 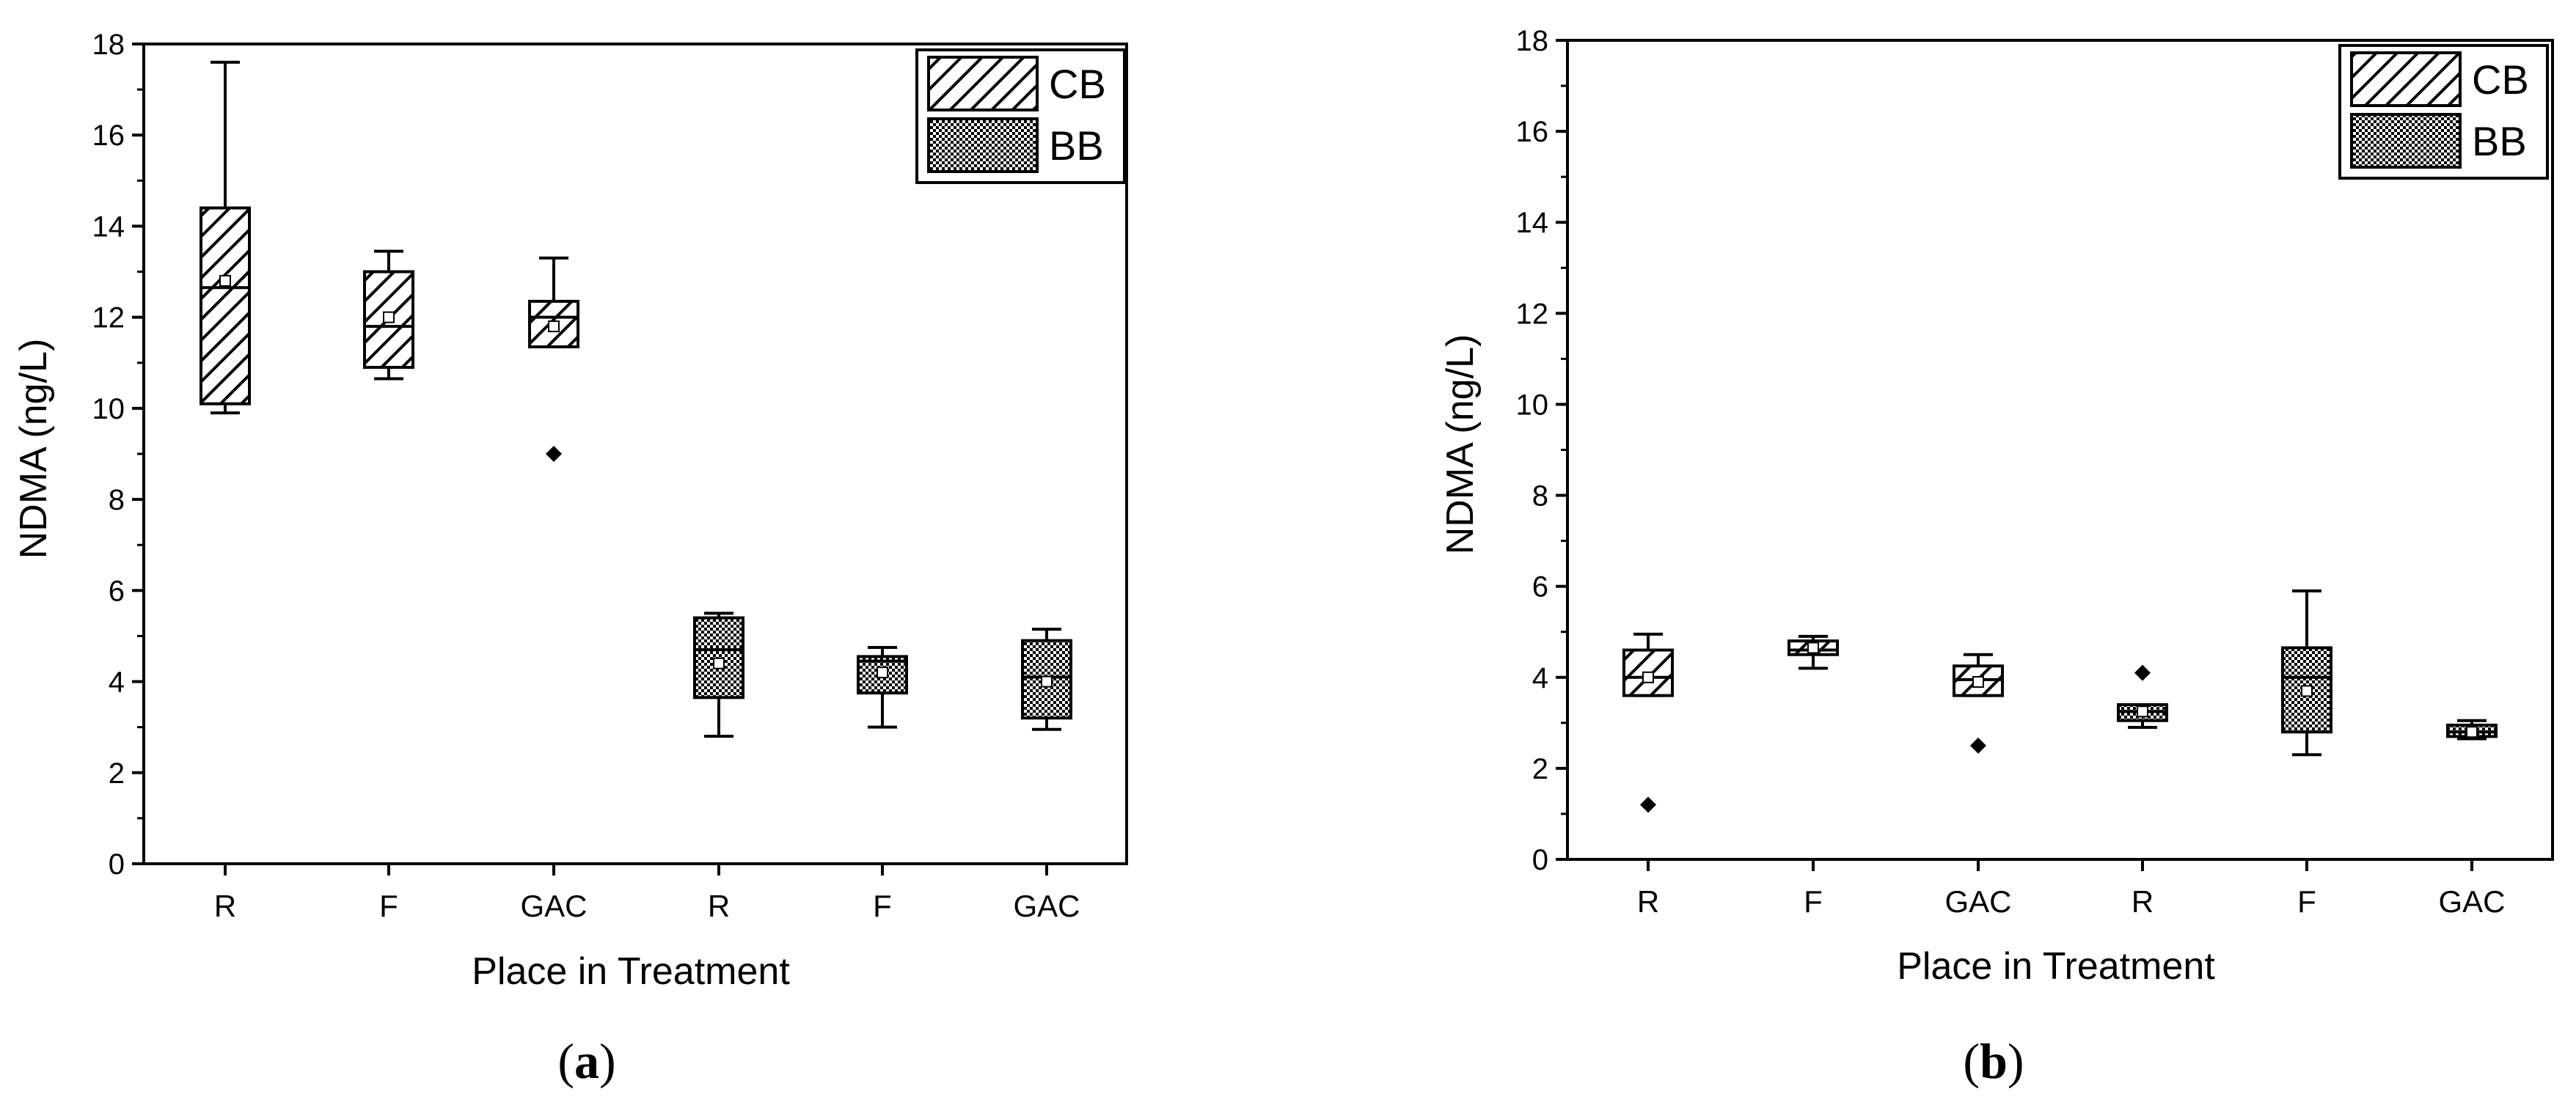 What do you see at coordinates (586, 1061) in the screenshot?
I see `panel-caption-a: (a)` at bounding box center [586, 1061].